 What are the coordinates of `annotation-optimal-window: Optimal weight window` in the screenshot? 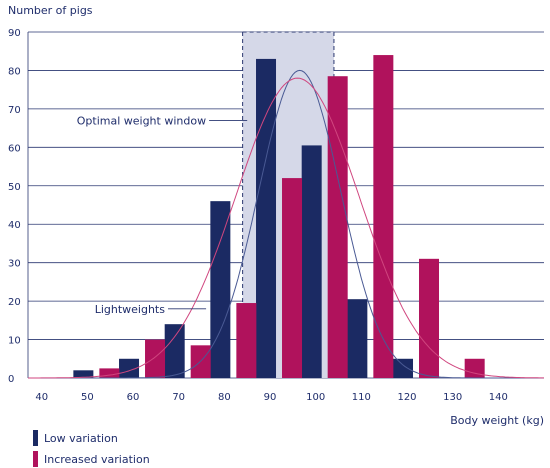 It's located at (141, 120).